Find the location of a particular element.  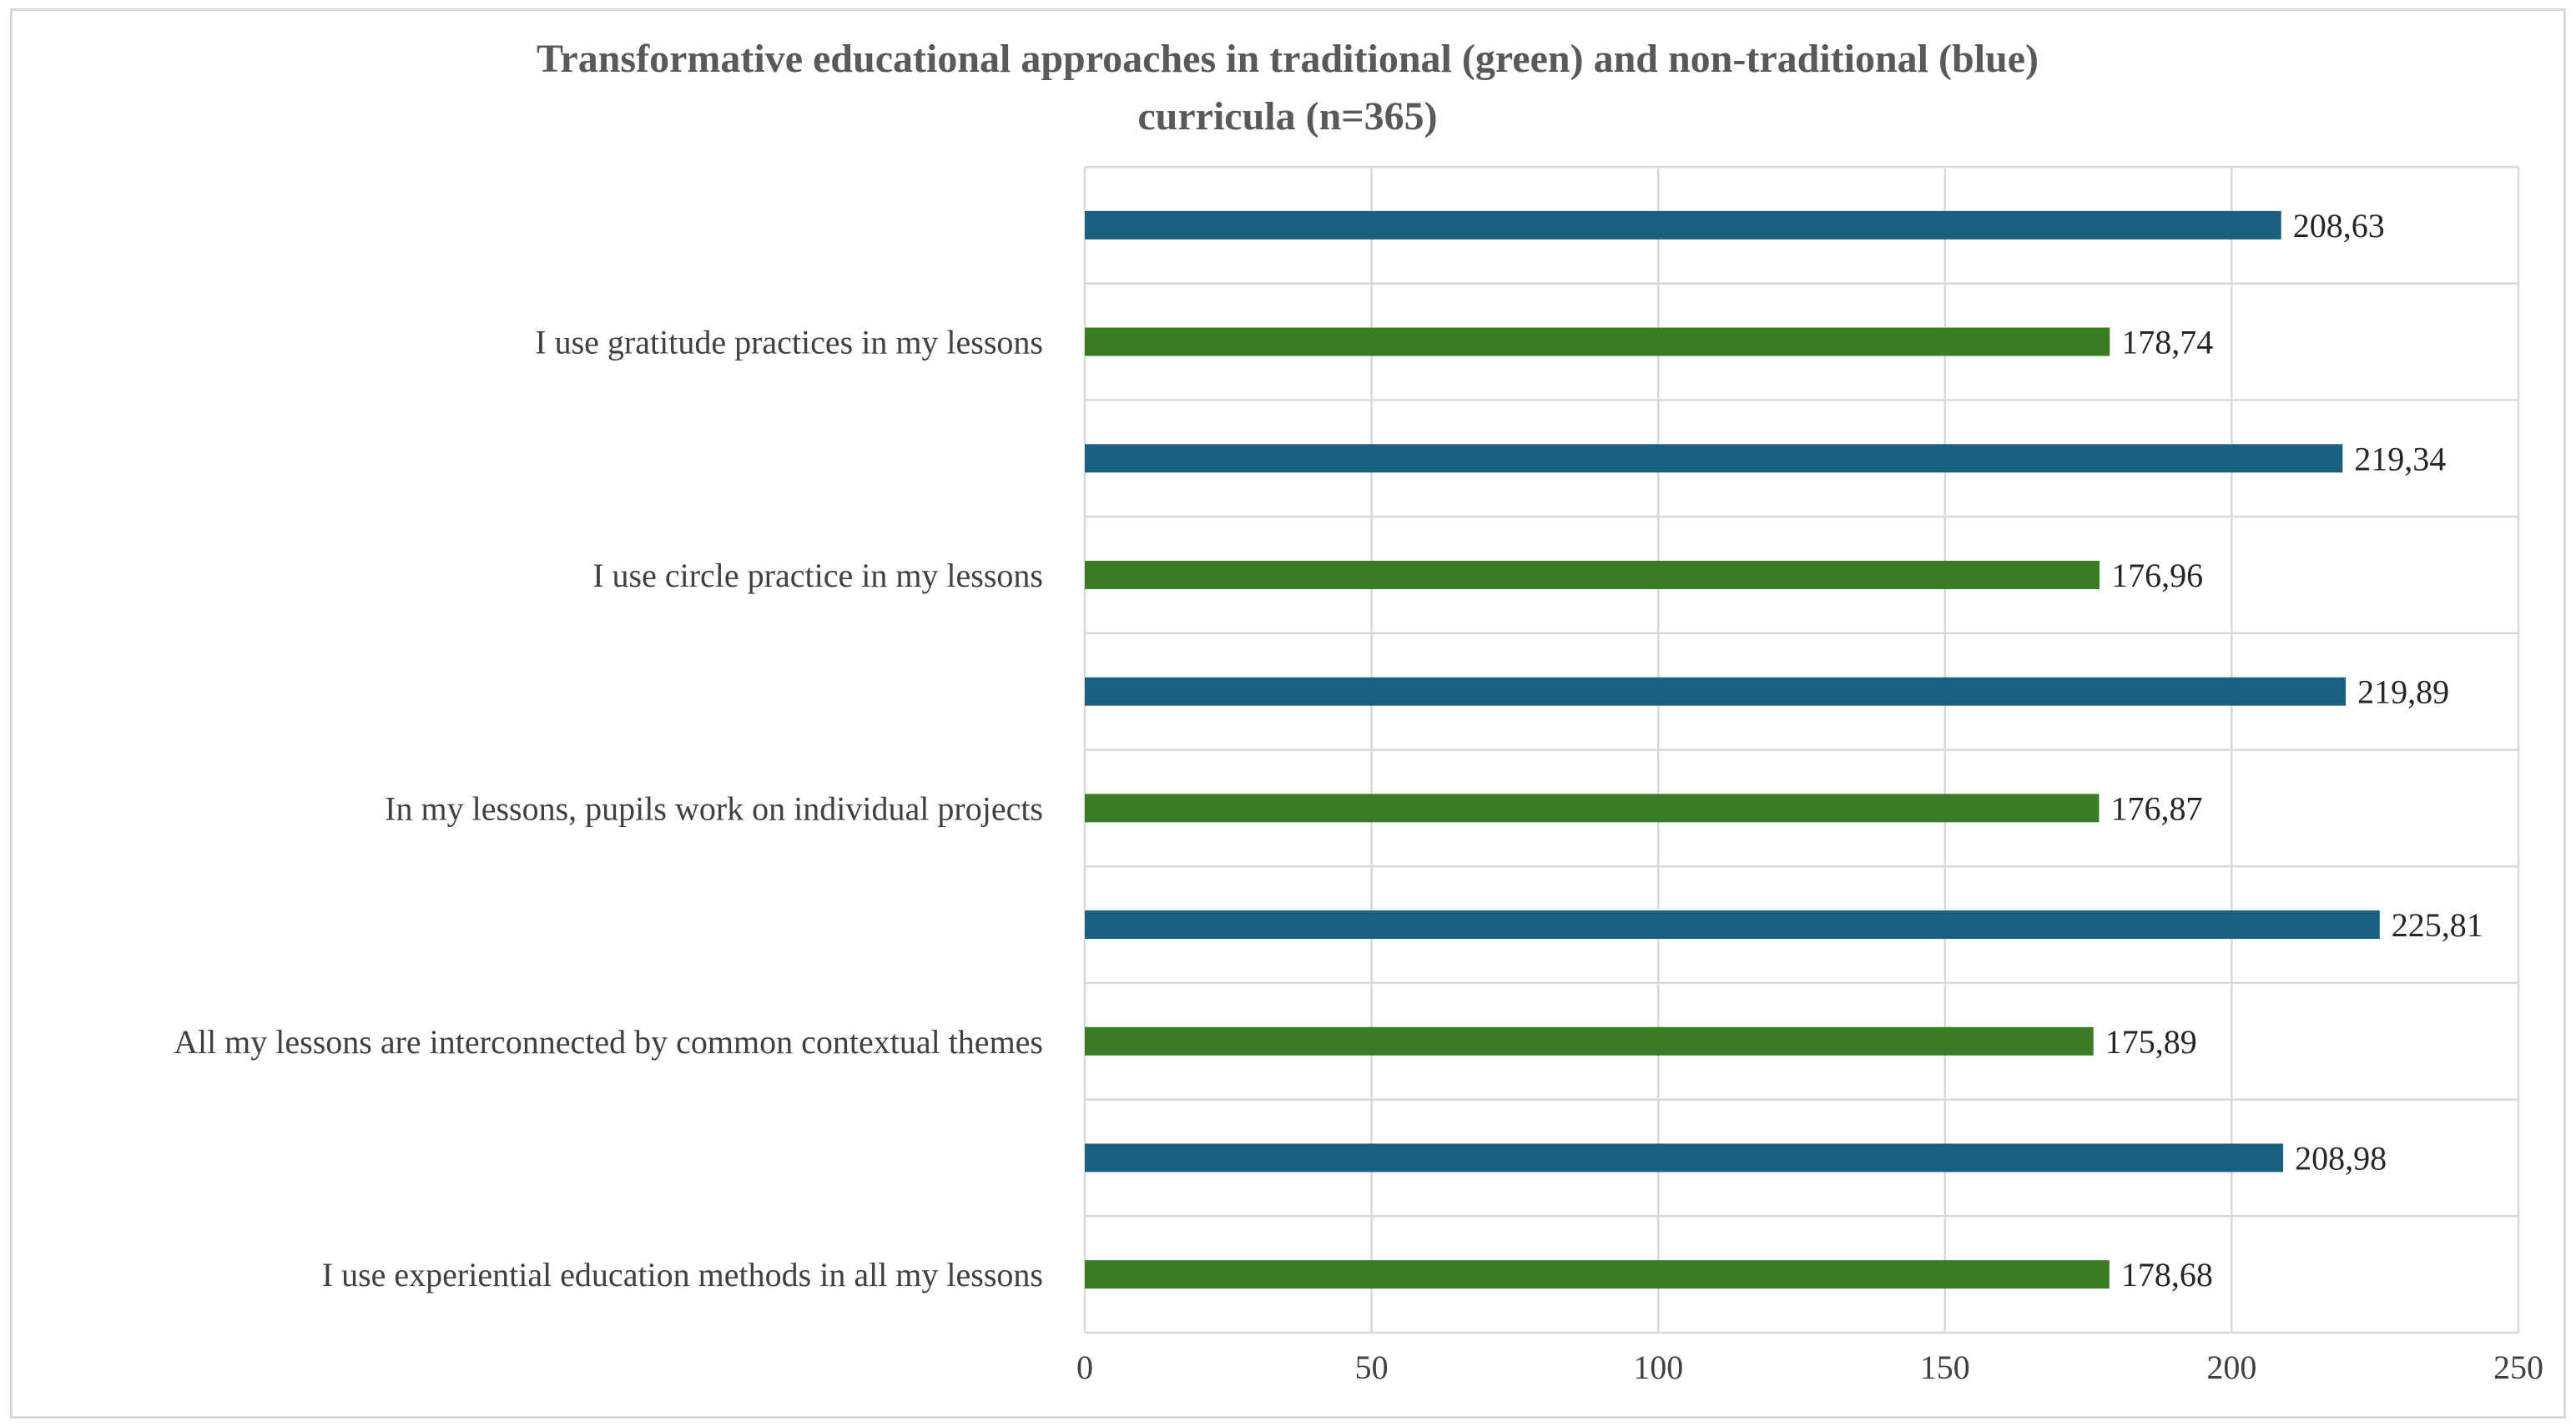

x-tick-label: 0 is located at coordinates (1084, 1368).